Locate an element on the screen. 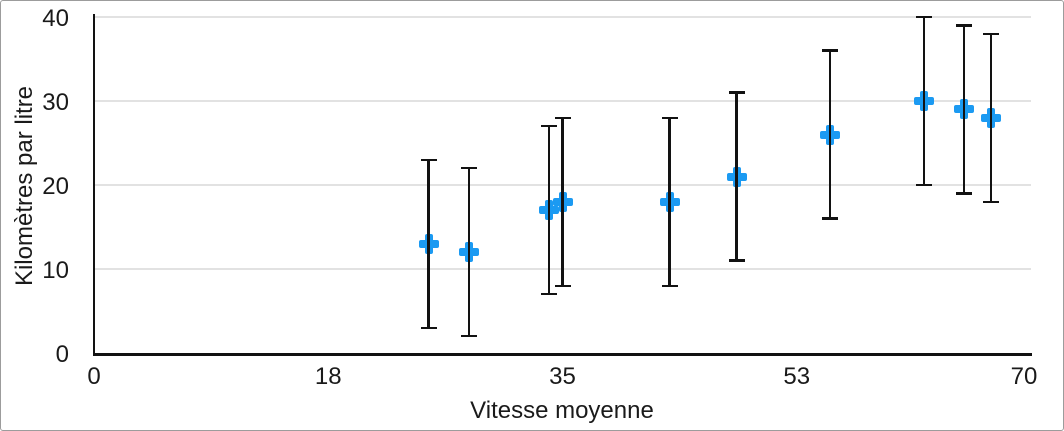 The width and height of the screenshot is (1064, 431). y-tick-label: 20 is located at coordinates (55, 186).